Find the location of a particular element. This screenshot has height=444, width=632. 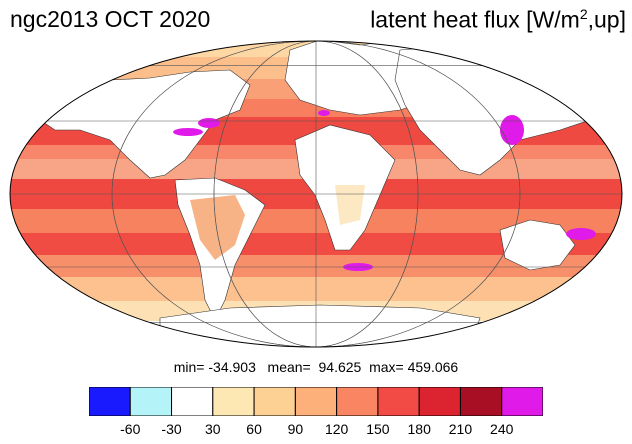

colorbar-tick-label: 240 is located at coordinates (502, 429).